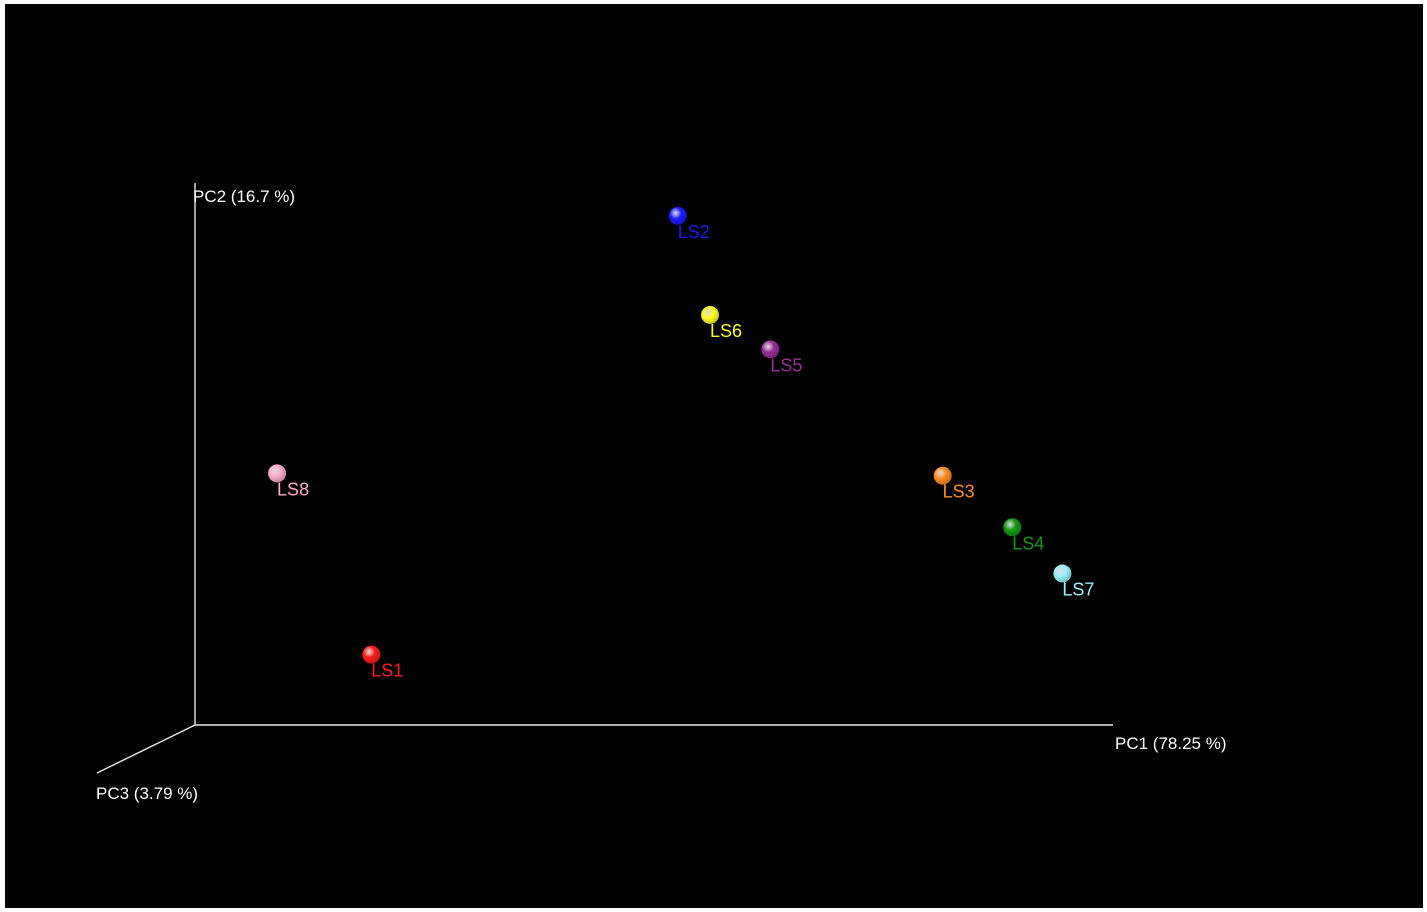  I want to click on point-label-ls4: LS4, so click(1028, 543).